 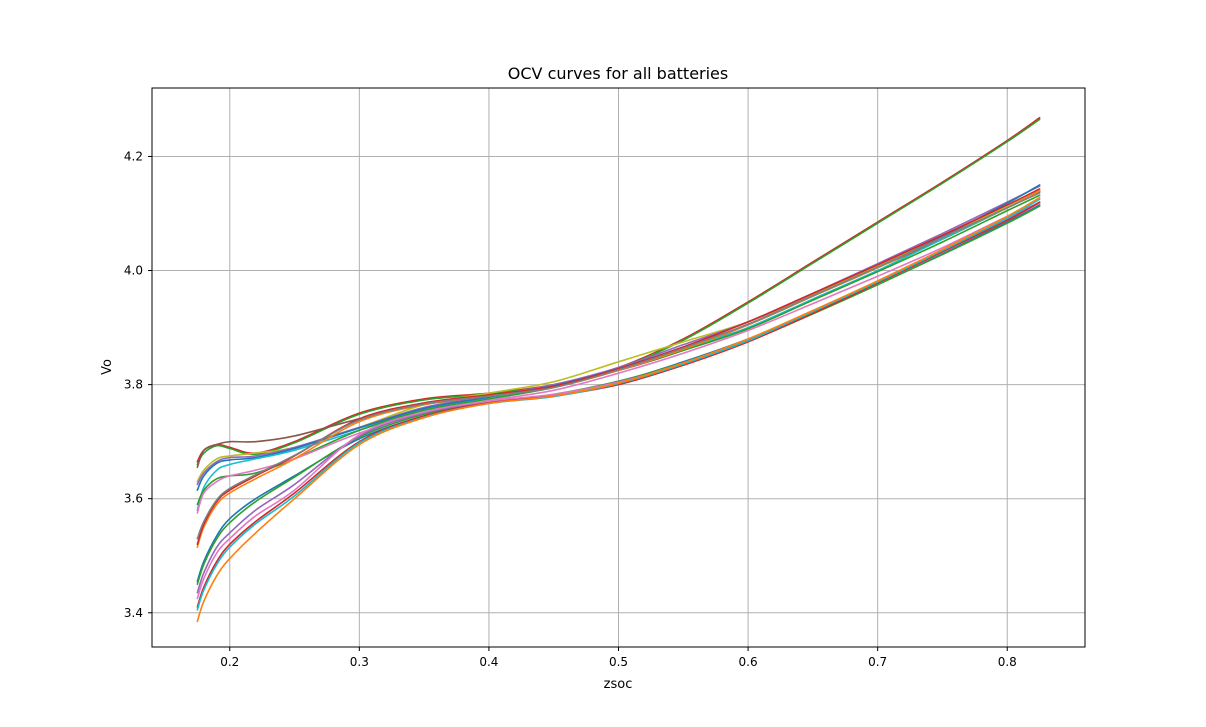 I want to click on x-tick-label: 0.3, so click(x=359, y=662).